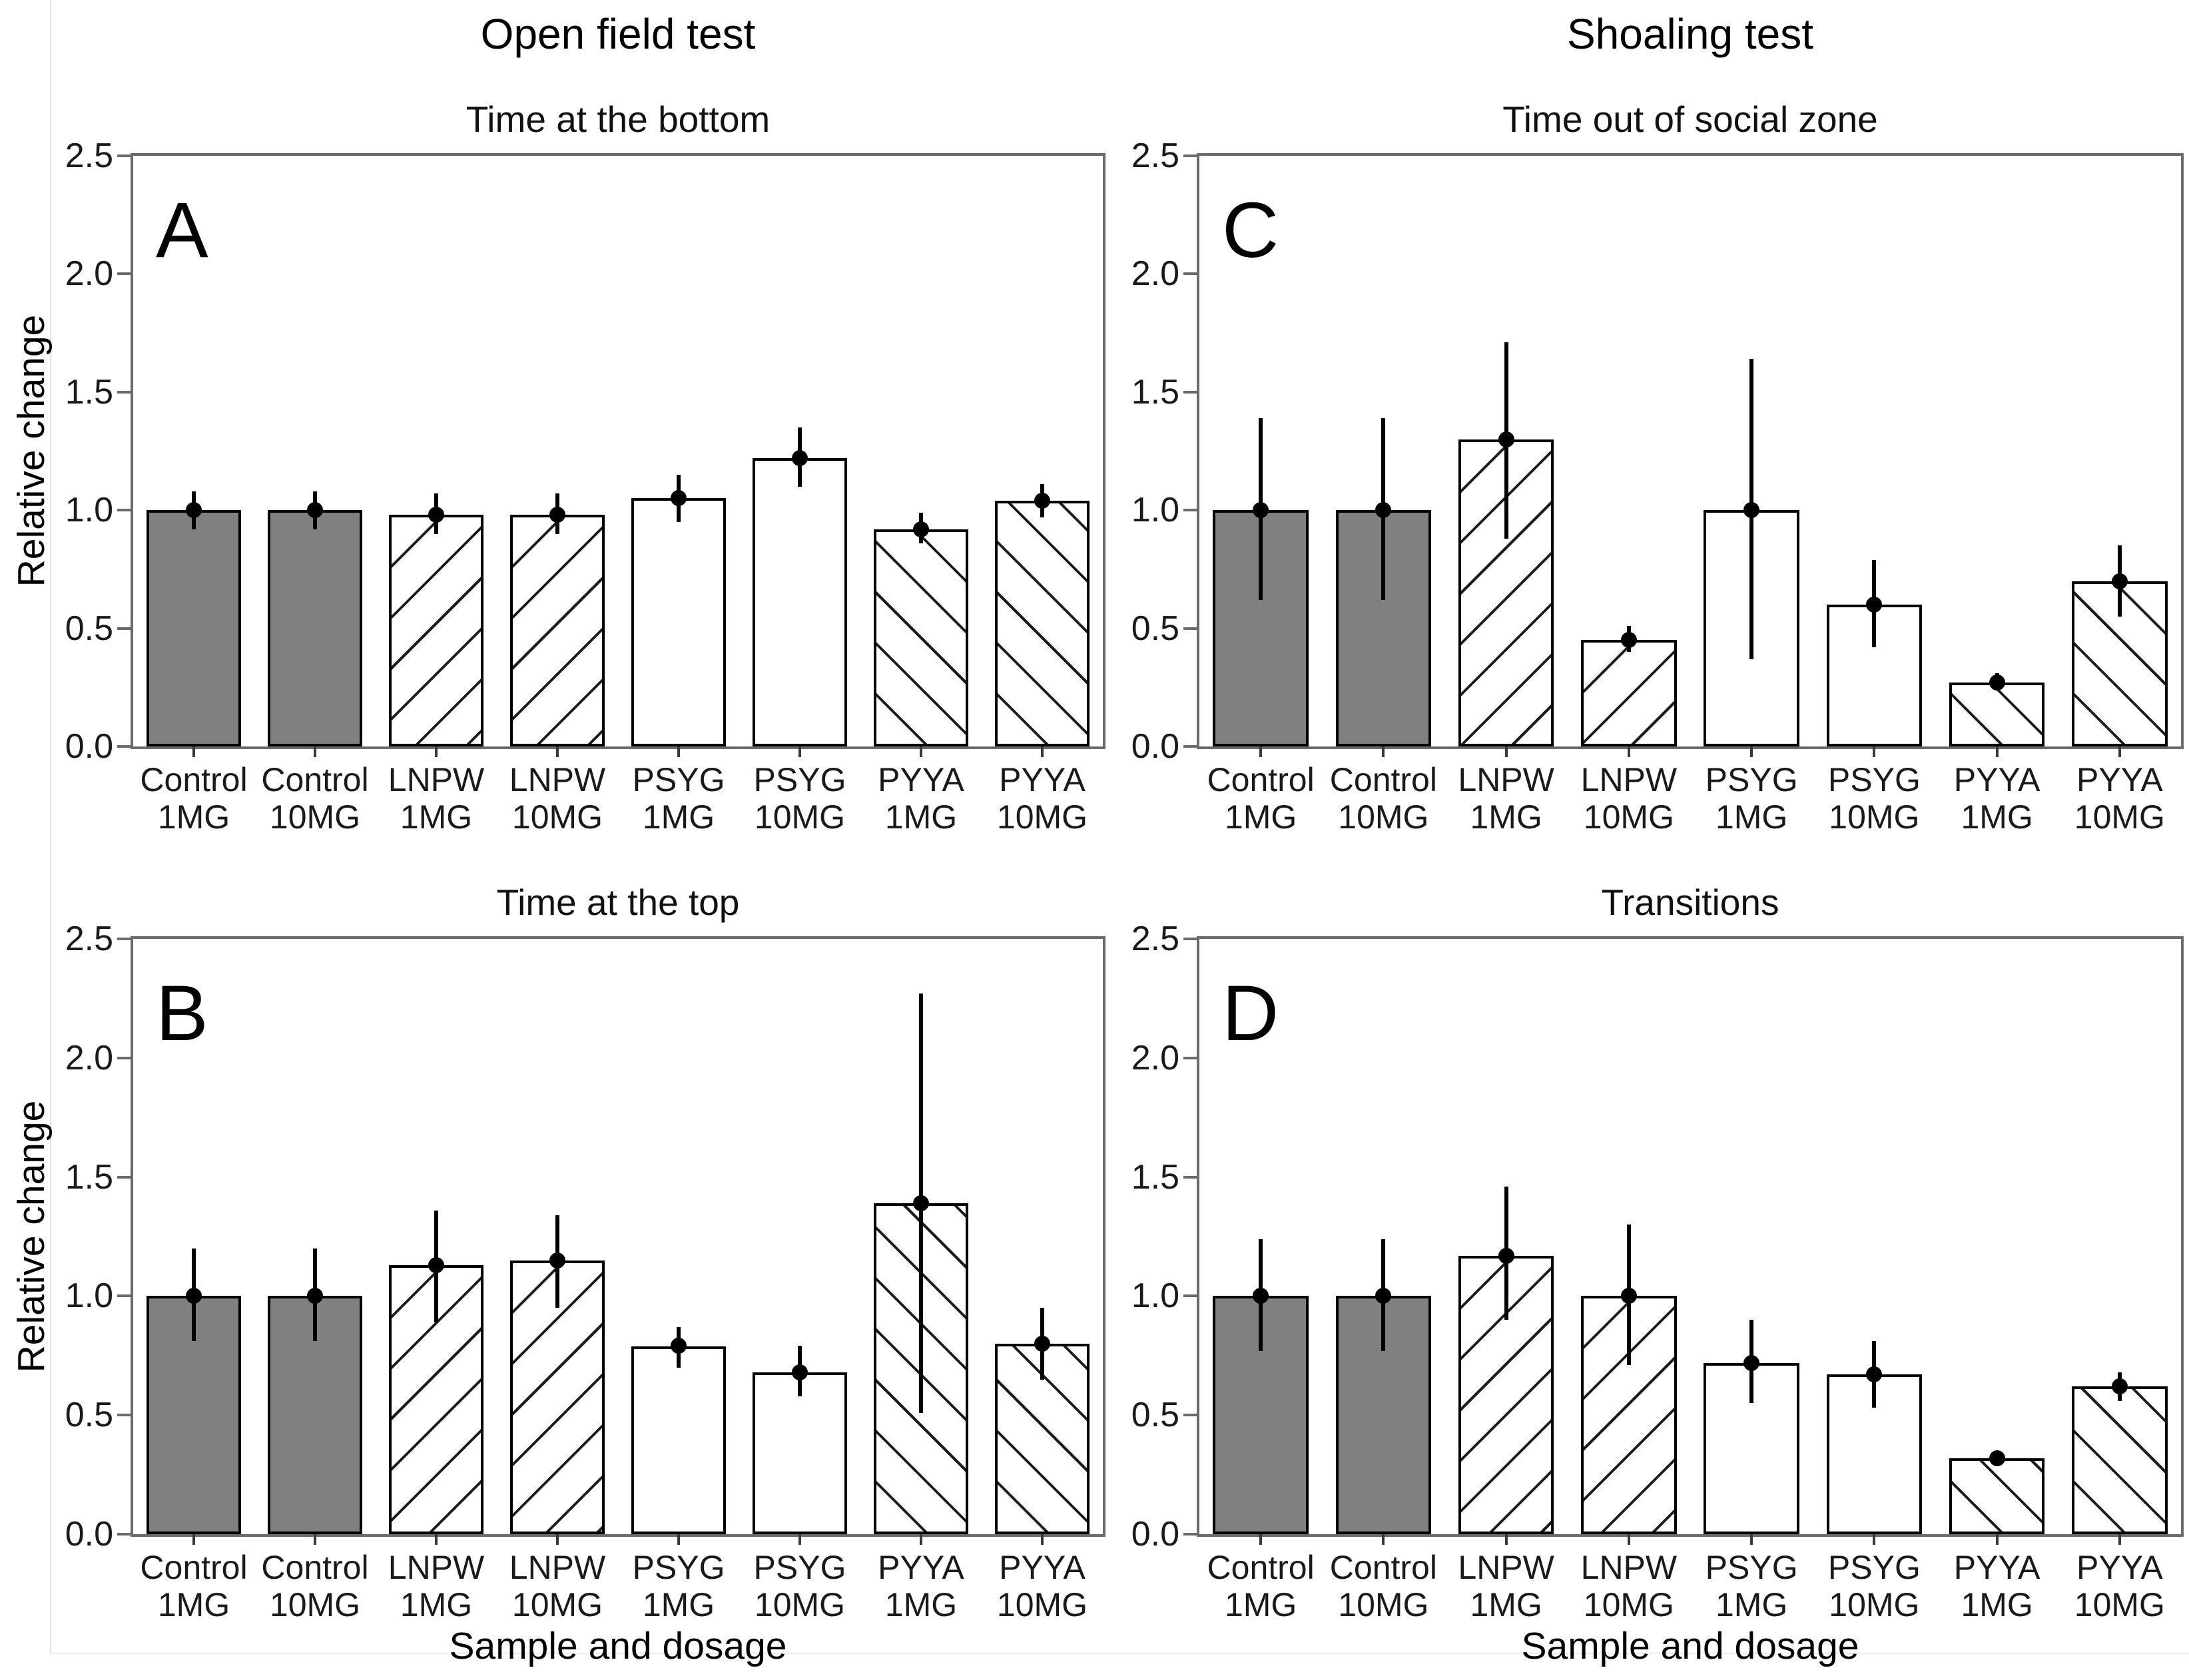  Describe the element at coordinates (1042, 1586) in the screenshot. I see `x-tick-label: PYYA 10MG` at that location.